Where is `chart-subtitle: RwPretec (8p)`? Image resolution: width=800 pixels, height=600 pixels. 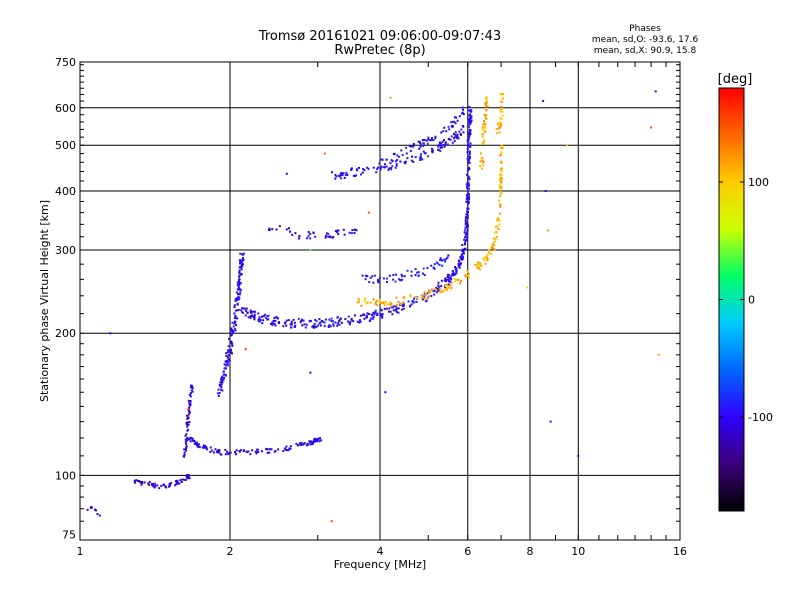 chart-subtitle: RwPretec (8p) is located at coordinates (379, 50).